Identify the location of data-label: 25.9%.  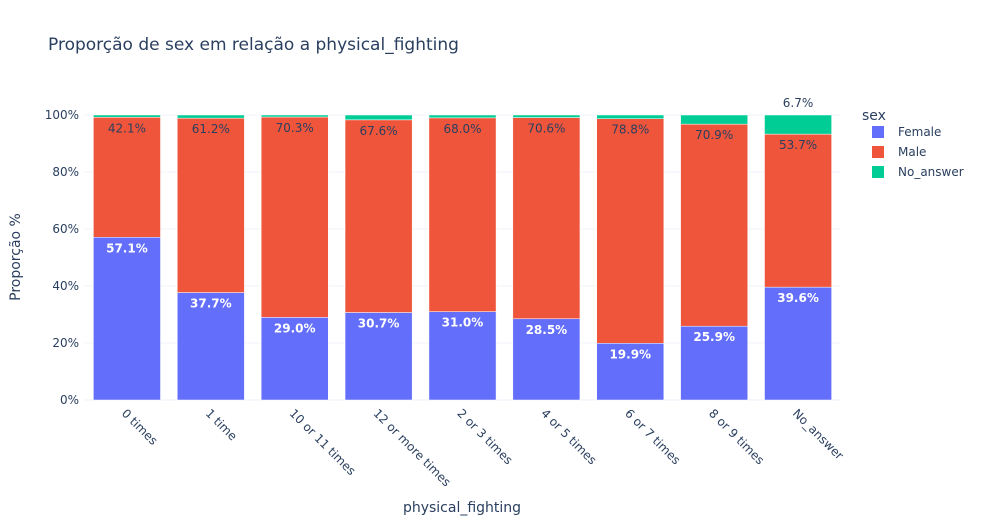
(714, 337).